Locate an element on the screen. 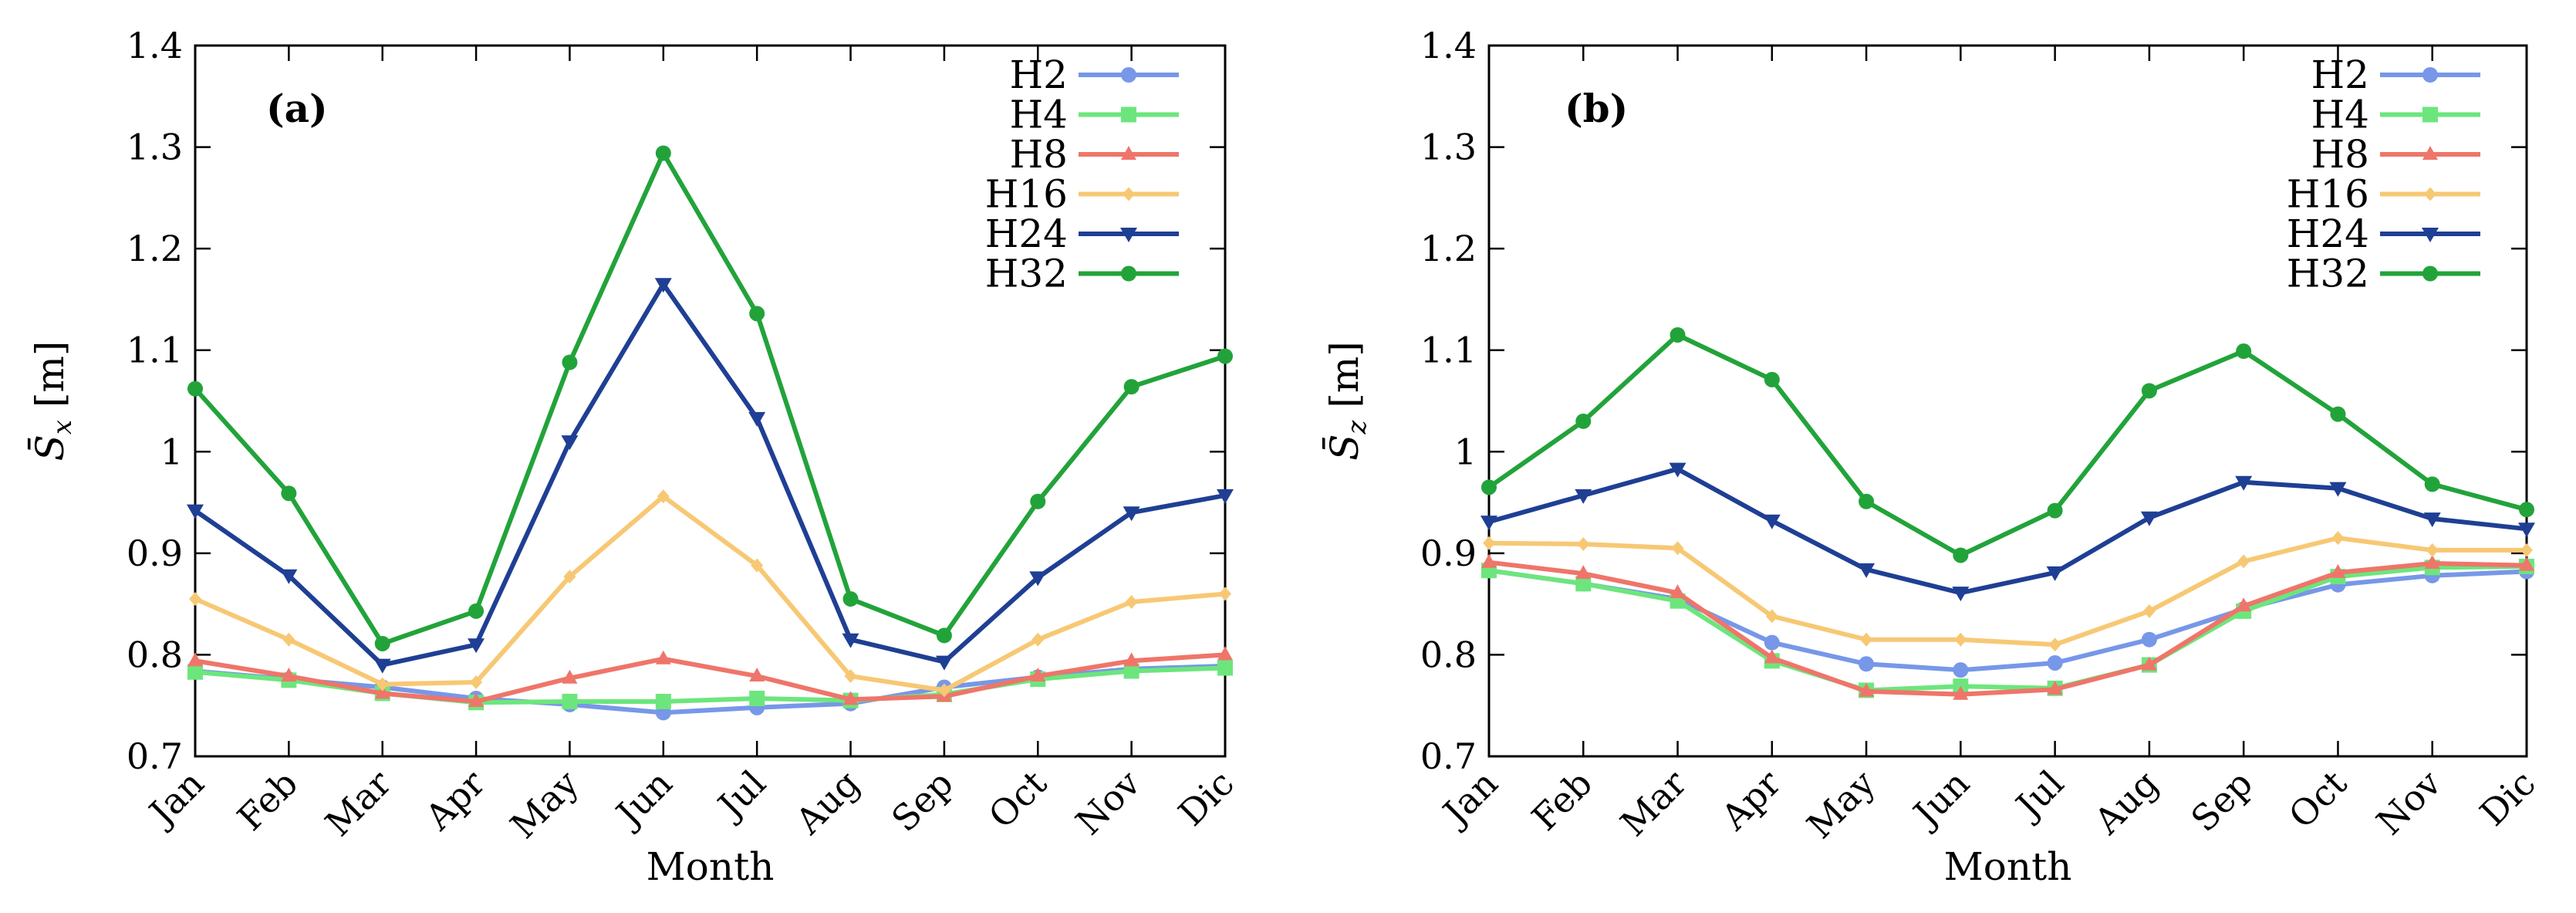 This screenshot has width=2576, height=913. x-tick-label: Dic is located at coordinates (2508, 798).